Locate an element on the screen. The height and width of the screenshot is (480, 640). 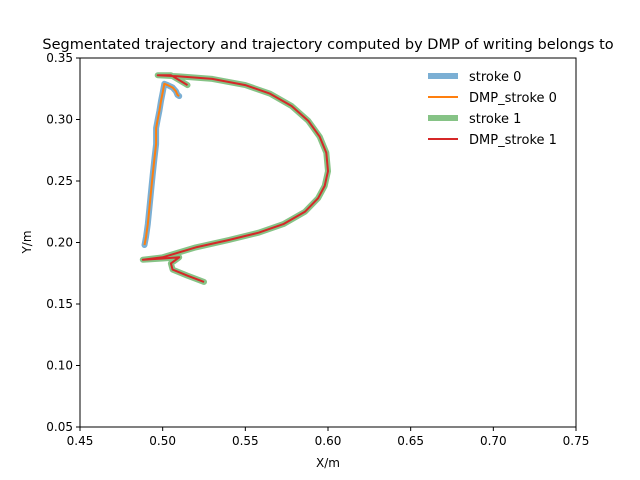
x-tick-label: 0.45 is located at coordinates (80, 441).